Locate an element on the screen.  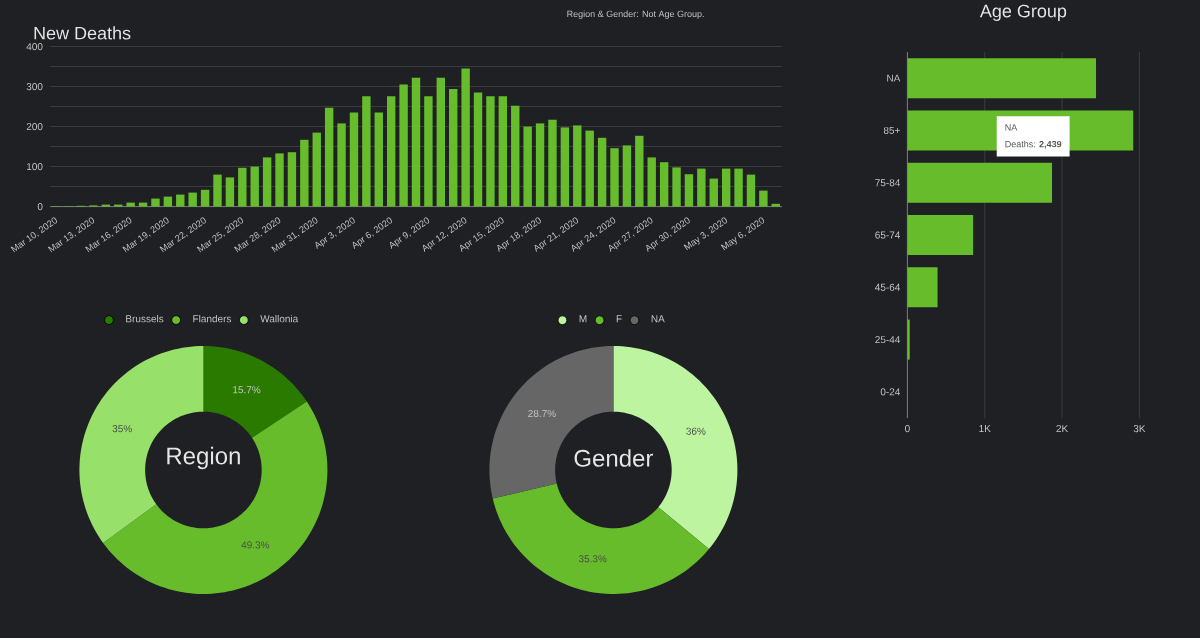
chart-title: Age Group is located at coordinates (1023, 12).